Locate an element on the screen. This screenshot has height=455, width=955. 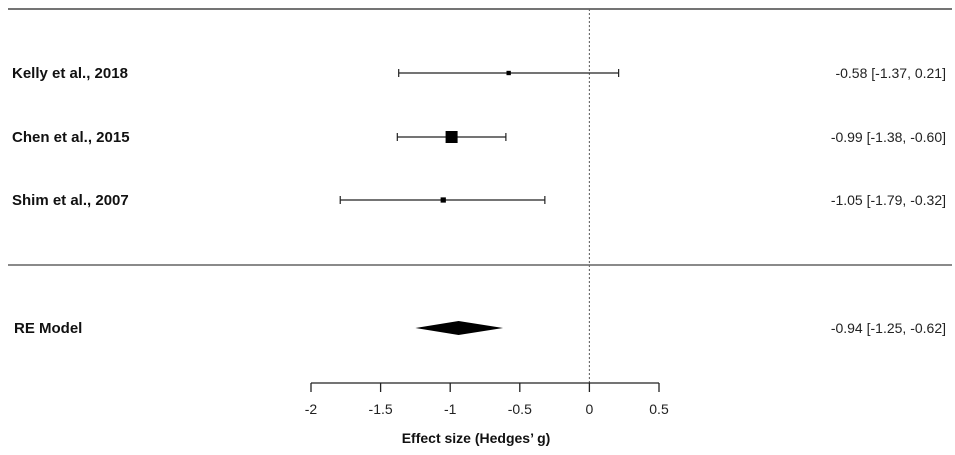
x-tick-label: -1 is located at coordinates (450, 409).